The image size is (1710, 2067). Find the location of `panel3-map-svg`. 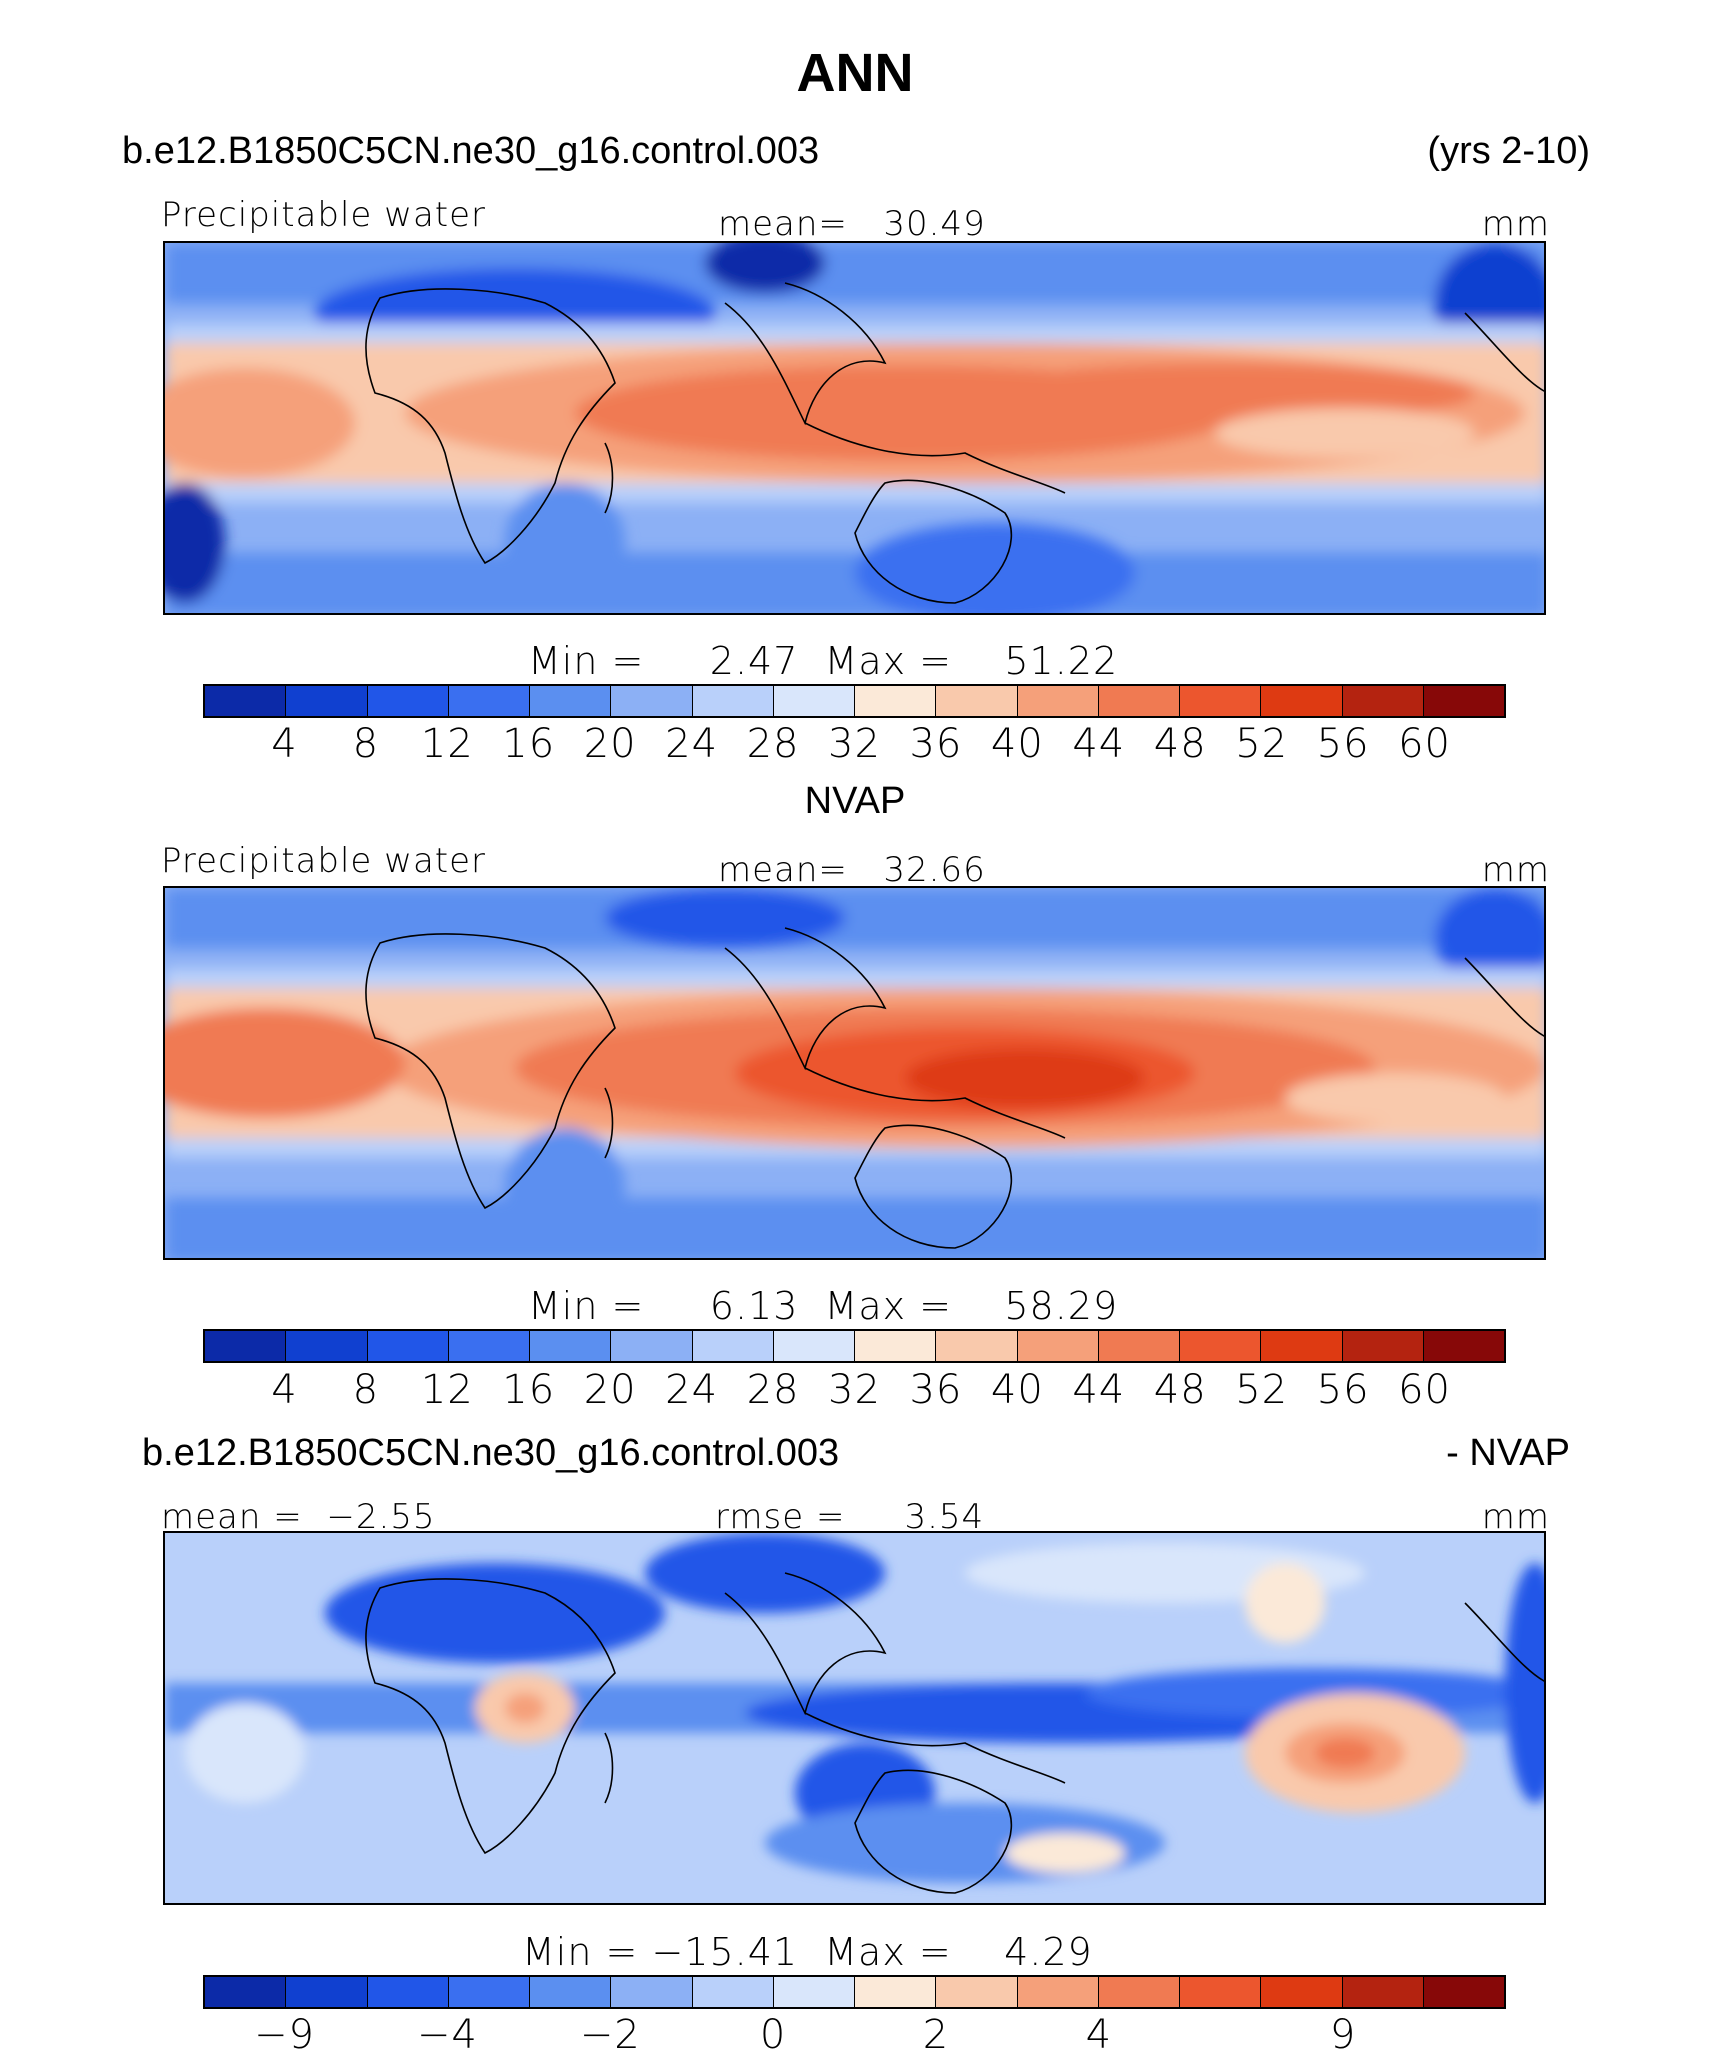

panel3-map-svg is located at coordinates (854, 1718).